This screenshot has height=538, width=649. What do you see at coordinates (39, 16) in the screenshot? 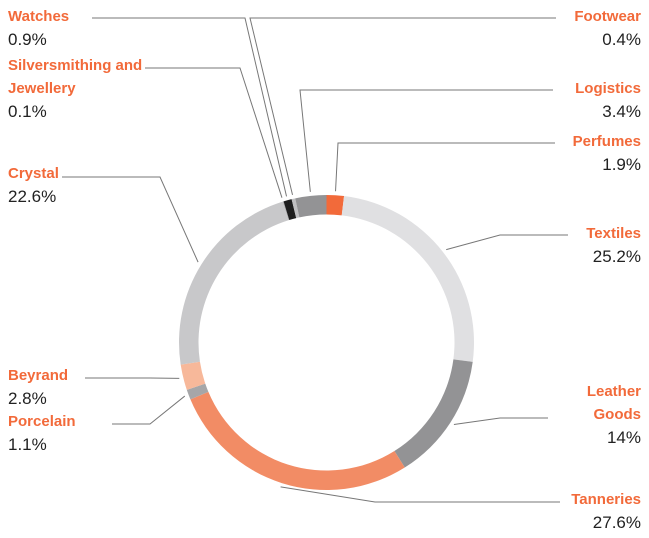
I see `category-name: Watches` at bounding box center [39, 16].